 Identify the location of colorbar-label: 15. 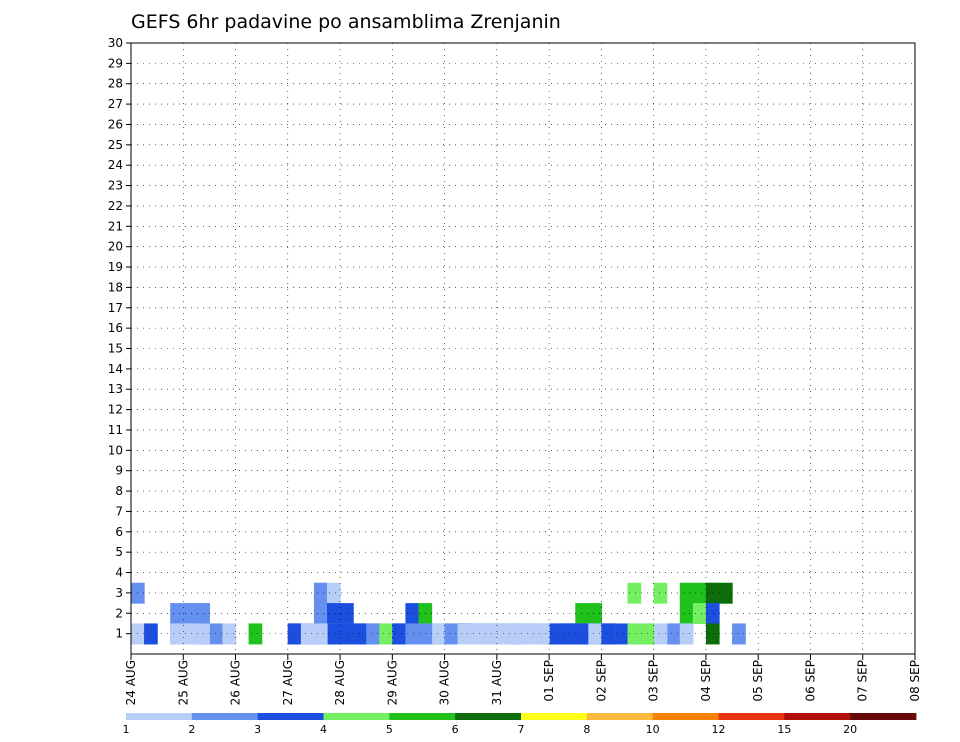
(784, 729).